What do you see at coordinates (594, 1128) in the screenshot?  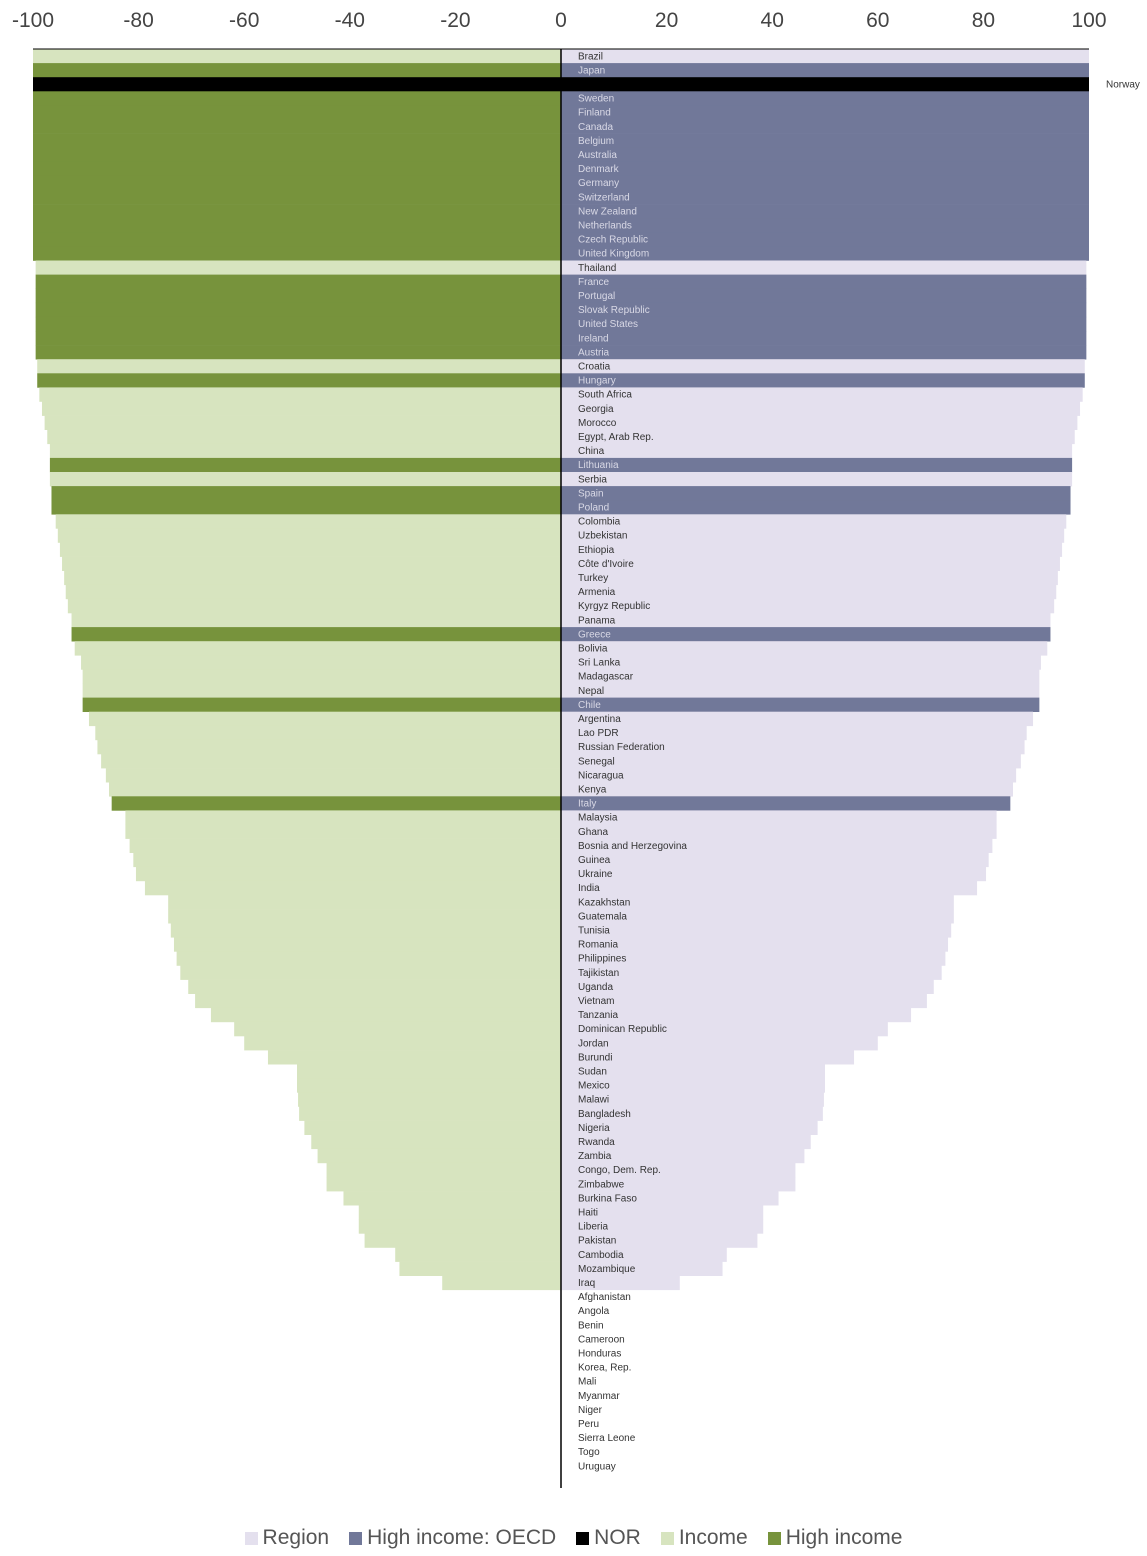 I see `country-label: Nigeria` at bounding box center [594, 1128].